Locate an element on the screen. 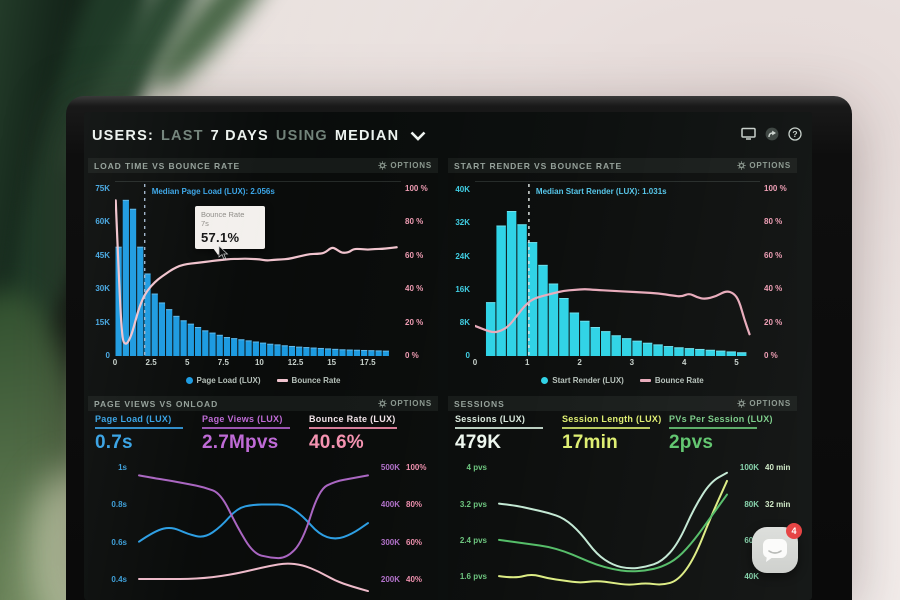  axis-tick: 40 % is located at coordinates (773, 289).